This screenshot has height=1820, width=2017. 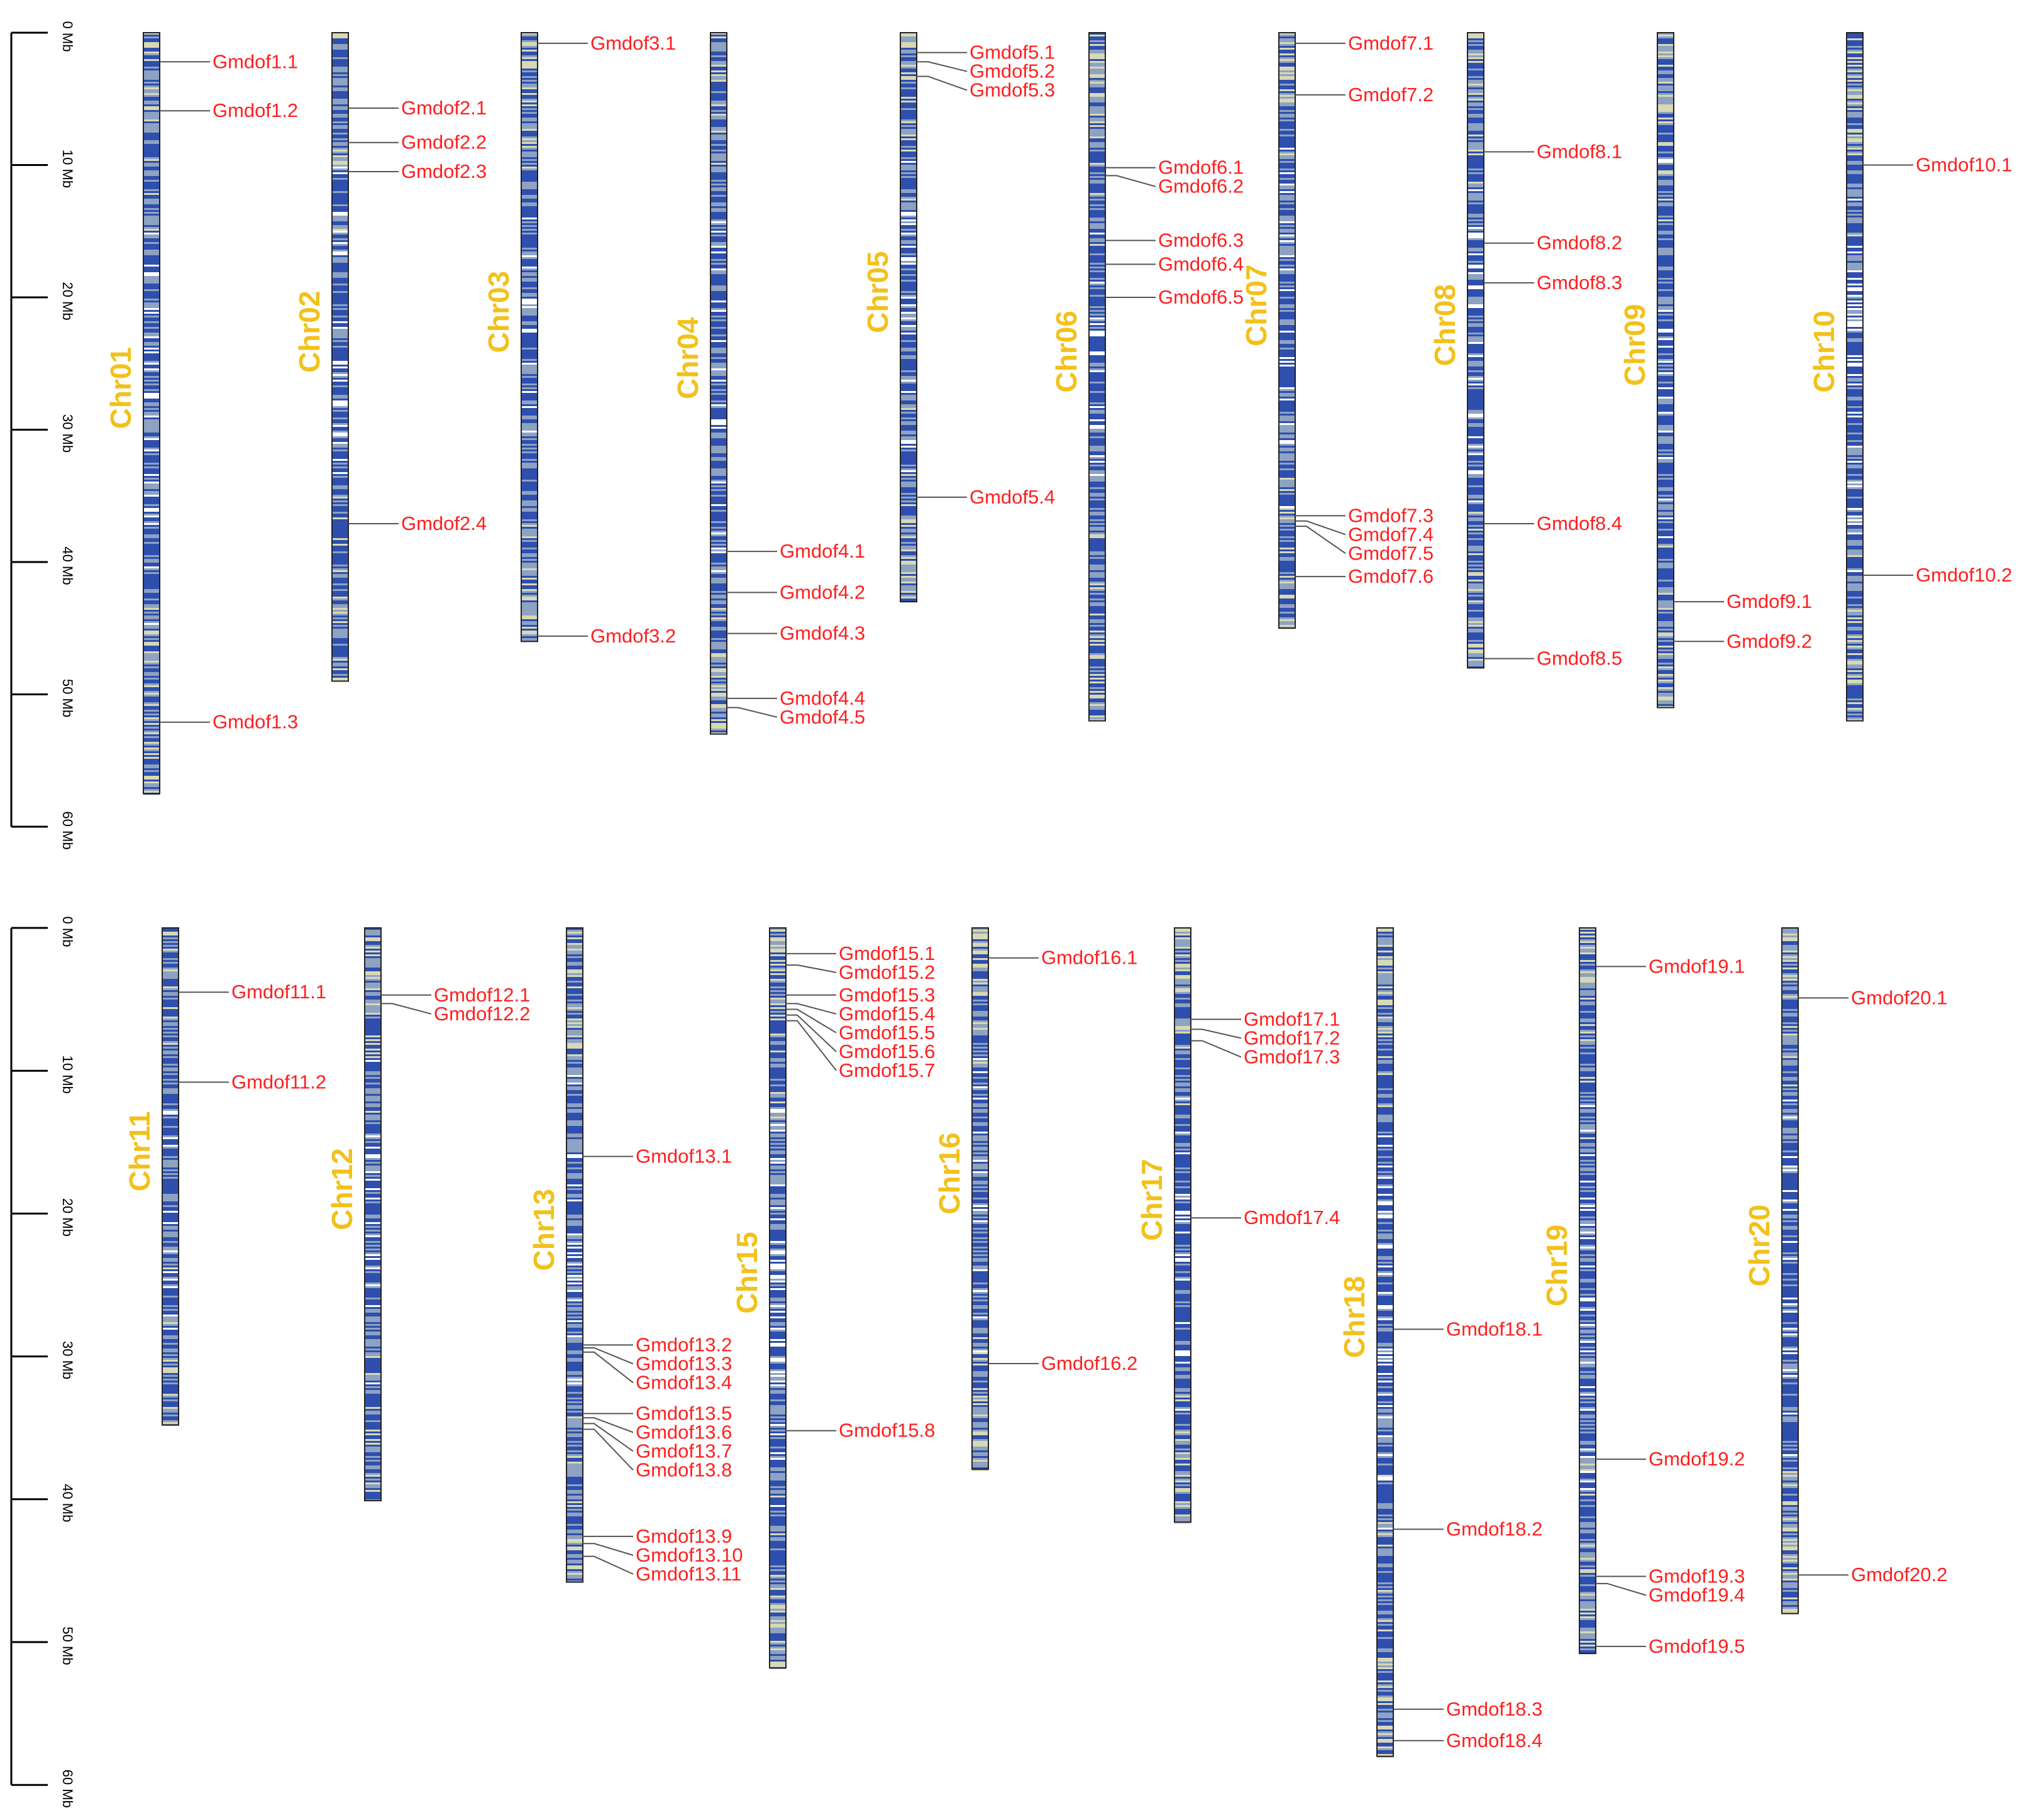 What do you see at coordinates (229, 722) in the screenshot?
I see `gene-marker: Gmdof1.3` at bounding box center [229, 722].